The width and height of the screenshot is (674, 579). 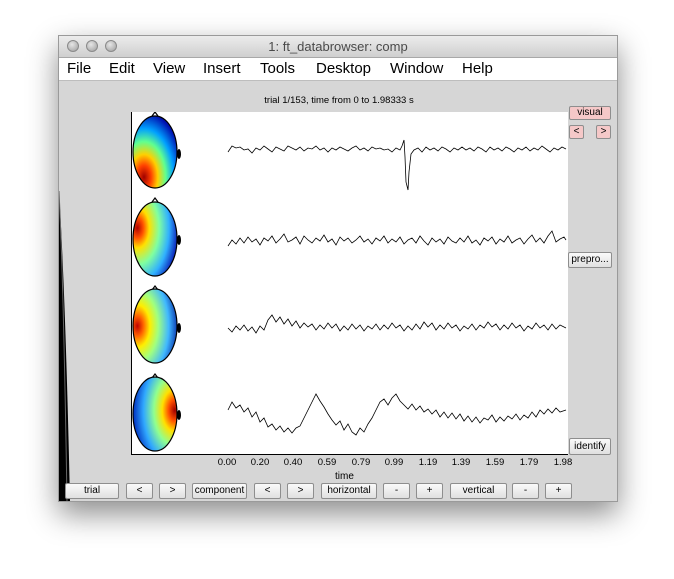 I want to click on trial-next-button: >, so click(x=172, y=491).